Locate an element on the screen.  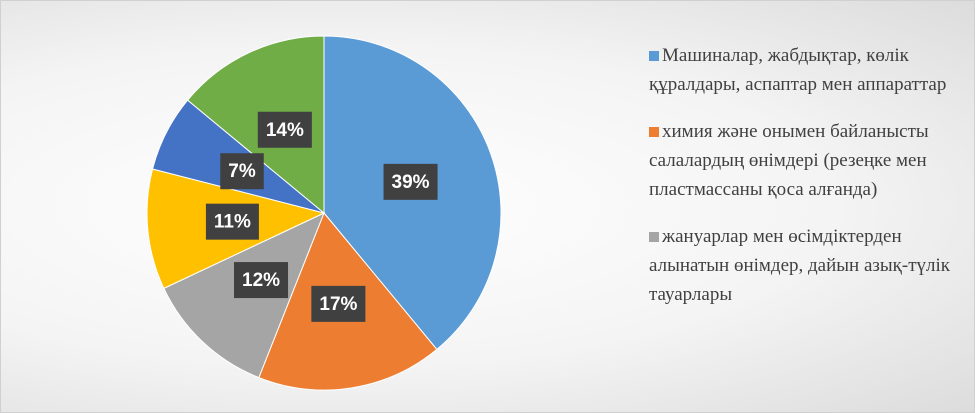
data-label: 14% is located at coordinates (284, 129).